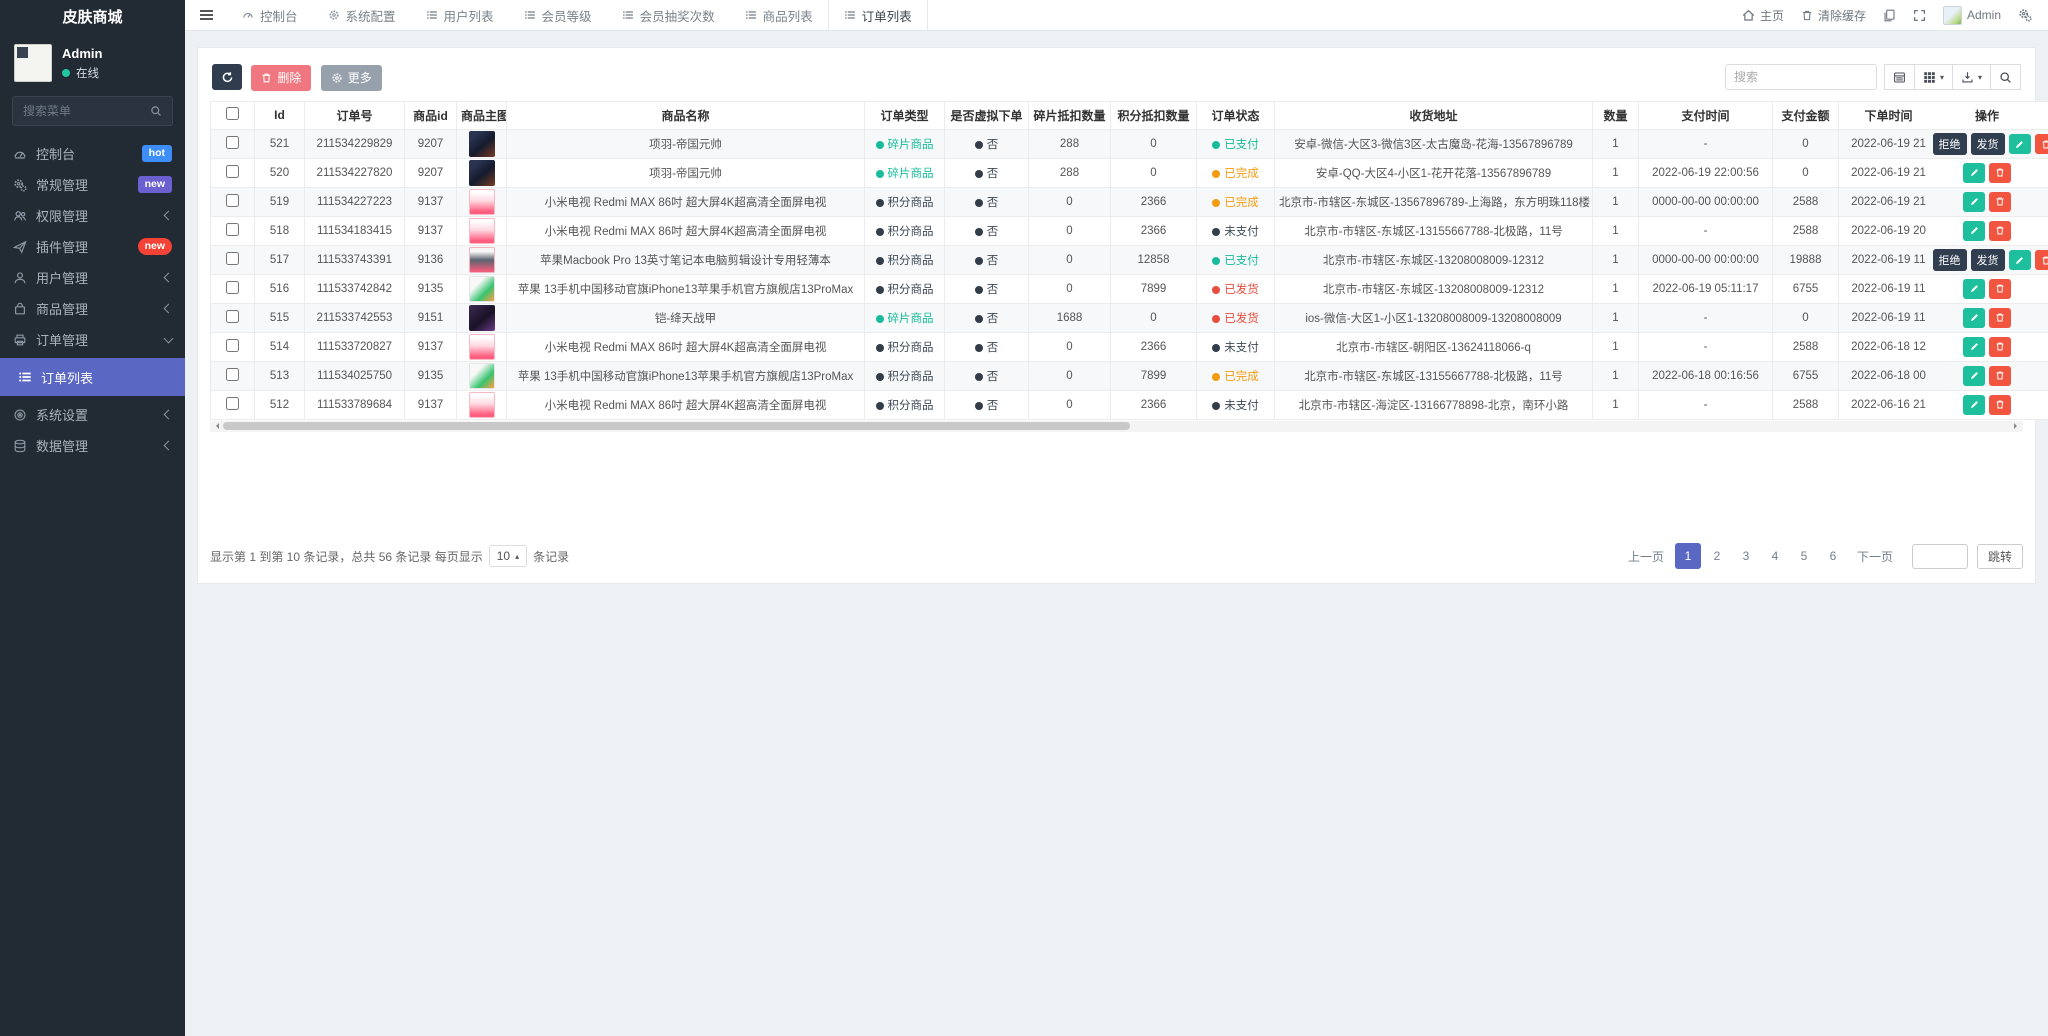 This screenshot has width=2048, height=1036. Describe the element at coordinates (92, 184) in the screenshot. I see `sidebar-item-general: 常规管理 new` at that location.